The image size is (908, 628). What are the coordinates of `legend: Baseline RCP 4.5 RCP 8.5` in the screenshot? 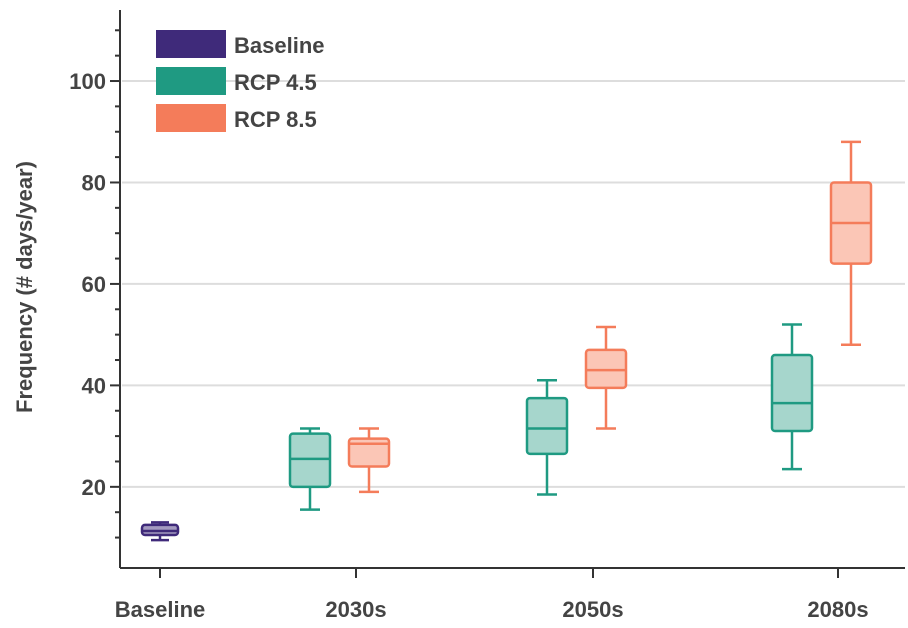 It's located at (240, 81).